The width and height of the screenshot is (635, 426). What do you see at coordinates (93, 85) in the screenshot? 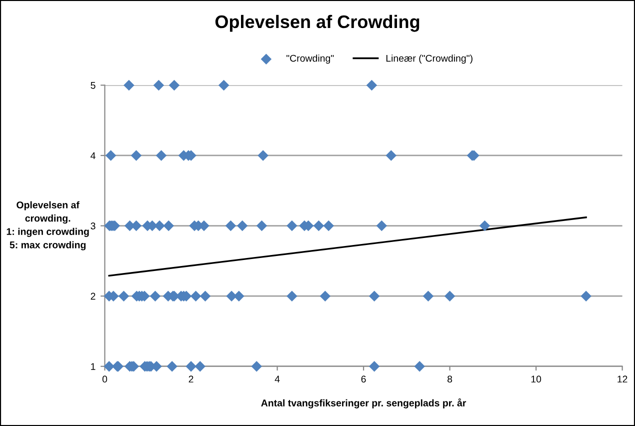
I see `y-tick-label: 5` at bounding box center [93, 85].